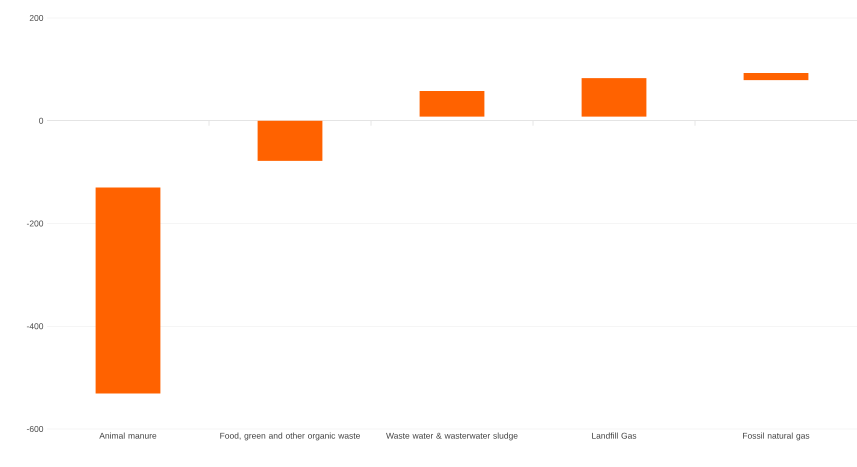  I want to click on x-tick-label: Landfill Gas, so click(614, 435).